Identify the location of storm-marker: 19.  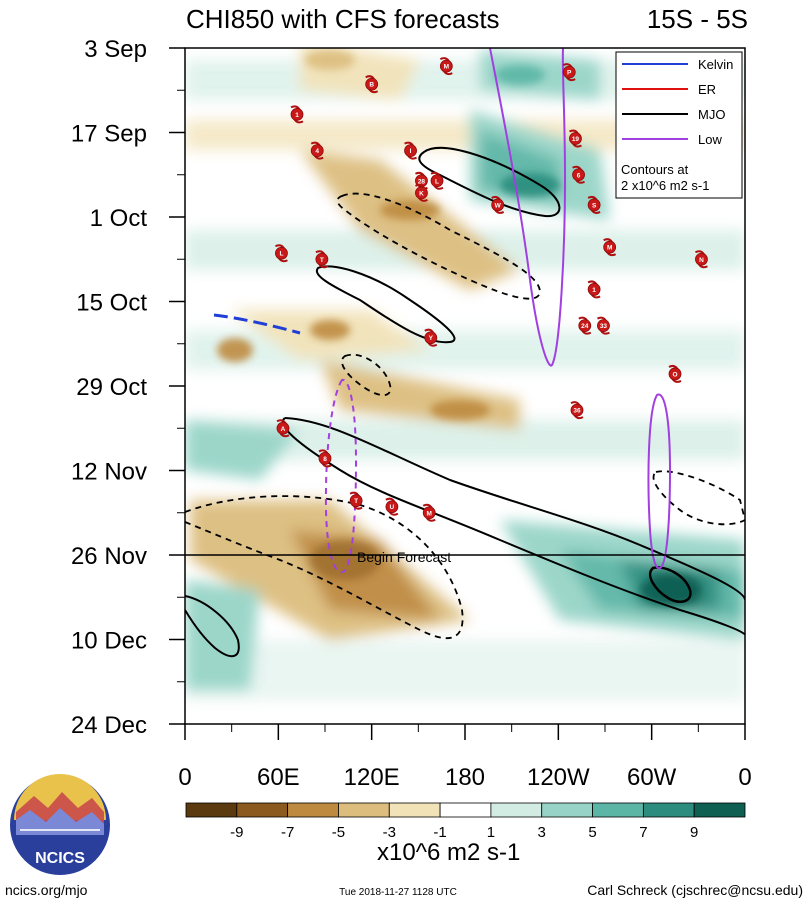
(575, 138).